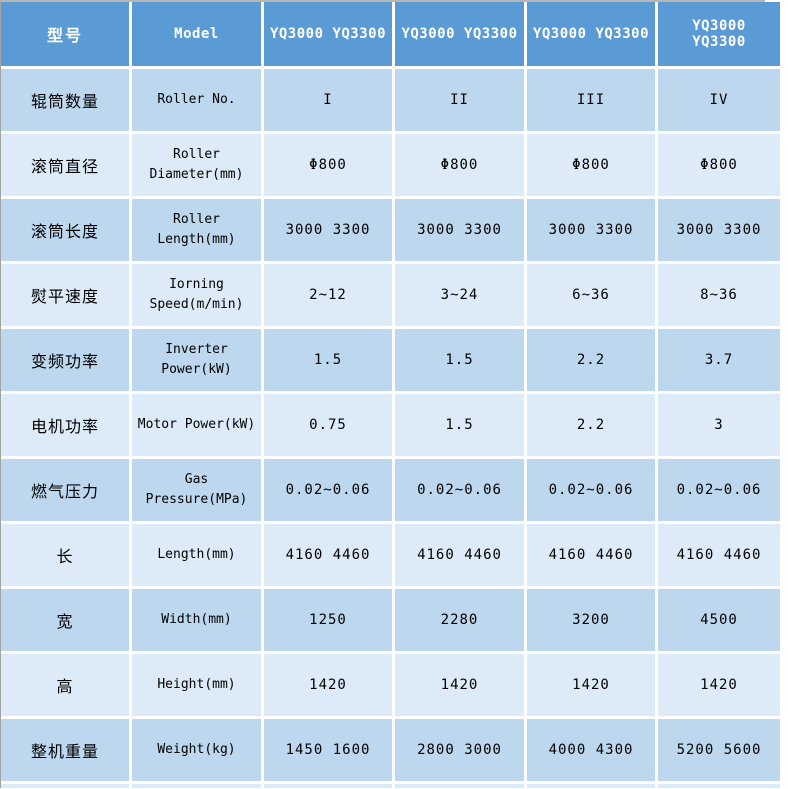 The width and height of the screenshot is (788, 789). I want to click on row-label-cn: 燃气压力, so click(65, 490).